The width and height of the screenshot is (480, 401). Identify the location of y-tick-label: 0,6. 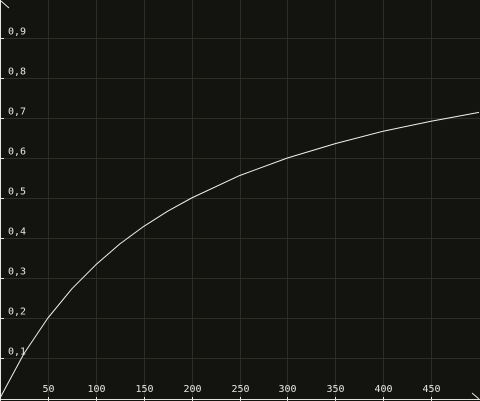
(17, 152).